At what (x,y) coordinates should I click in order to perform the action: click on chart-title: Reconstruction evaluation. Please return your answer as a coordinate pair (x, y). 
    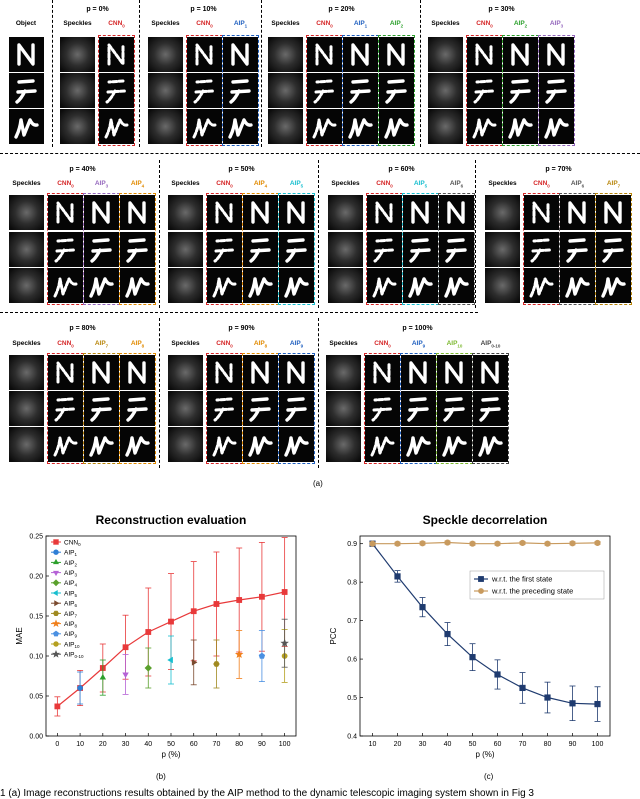
    Looking at the image, I should click on (171, 520).